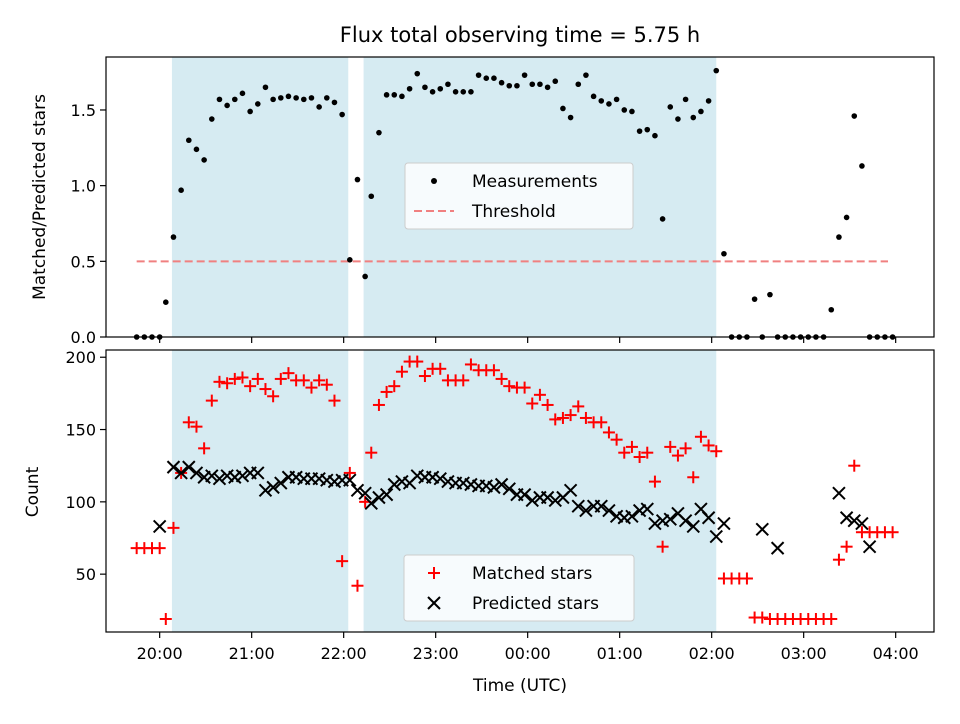 Image resolution: width=960 pixels, height=724 pixels. What do you see at coordinates (528, 653) in the screenshot?
I see `x-tick-label: 00:00` at bounding box center [528, 653].